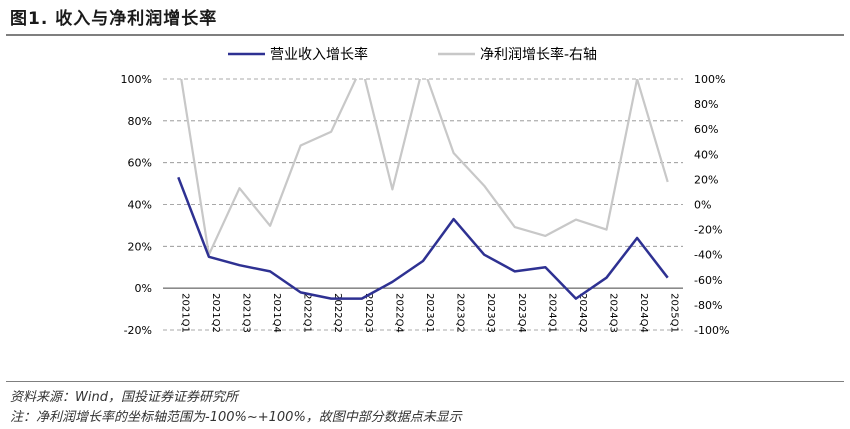 The image size is (850, 429). What do you see at coordinates (319, 54) in the screenshot?
I see `legend-label-revenue: 营业收入增长率` at bounding box center [319, 54].